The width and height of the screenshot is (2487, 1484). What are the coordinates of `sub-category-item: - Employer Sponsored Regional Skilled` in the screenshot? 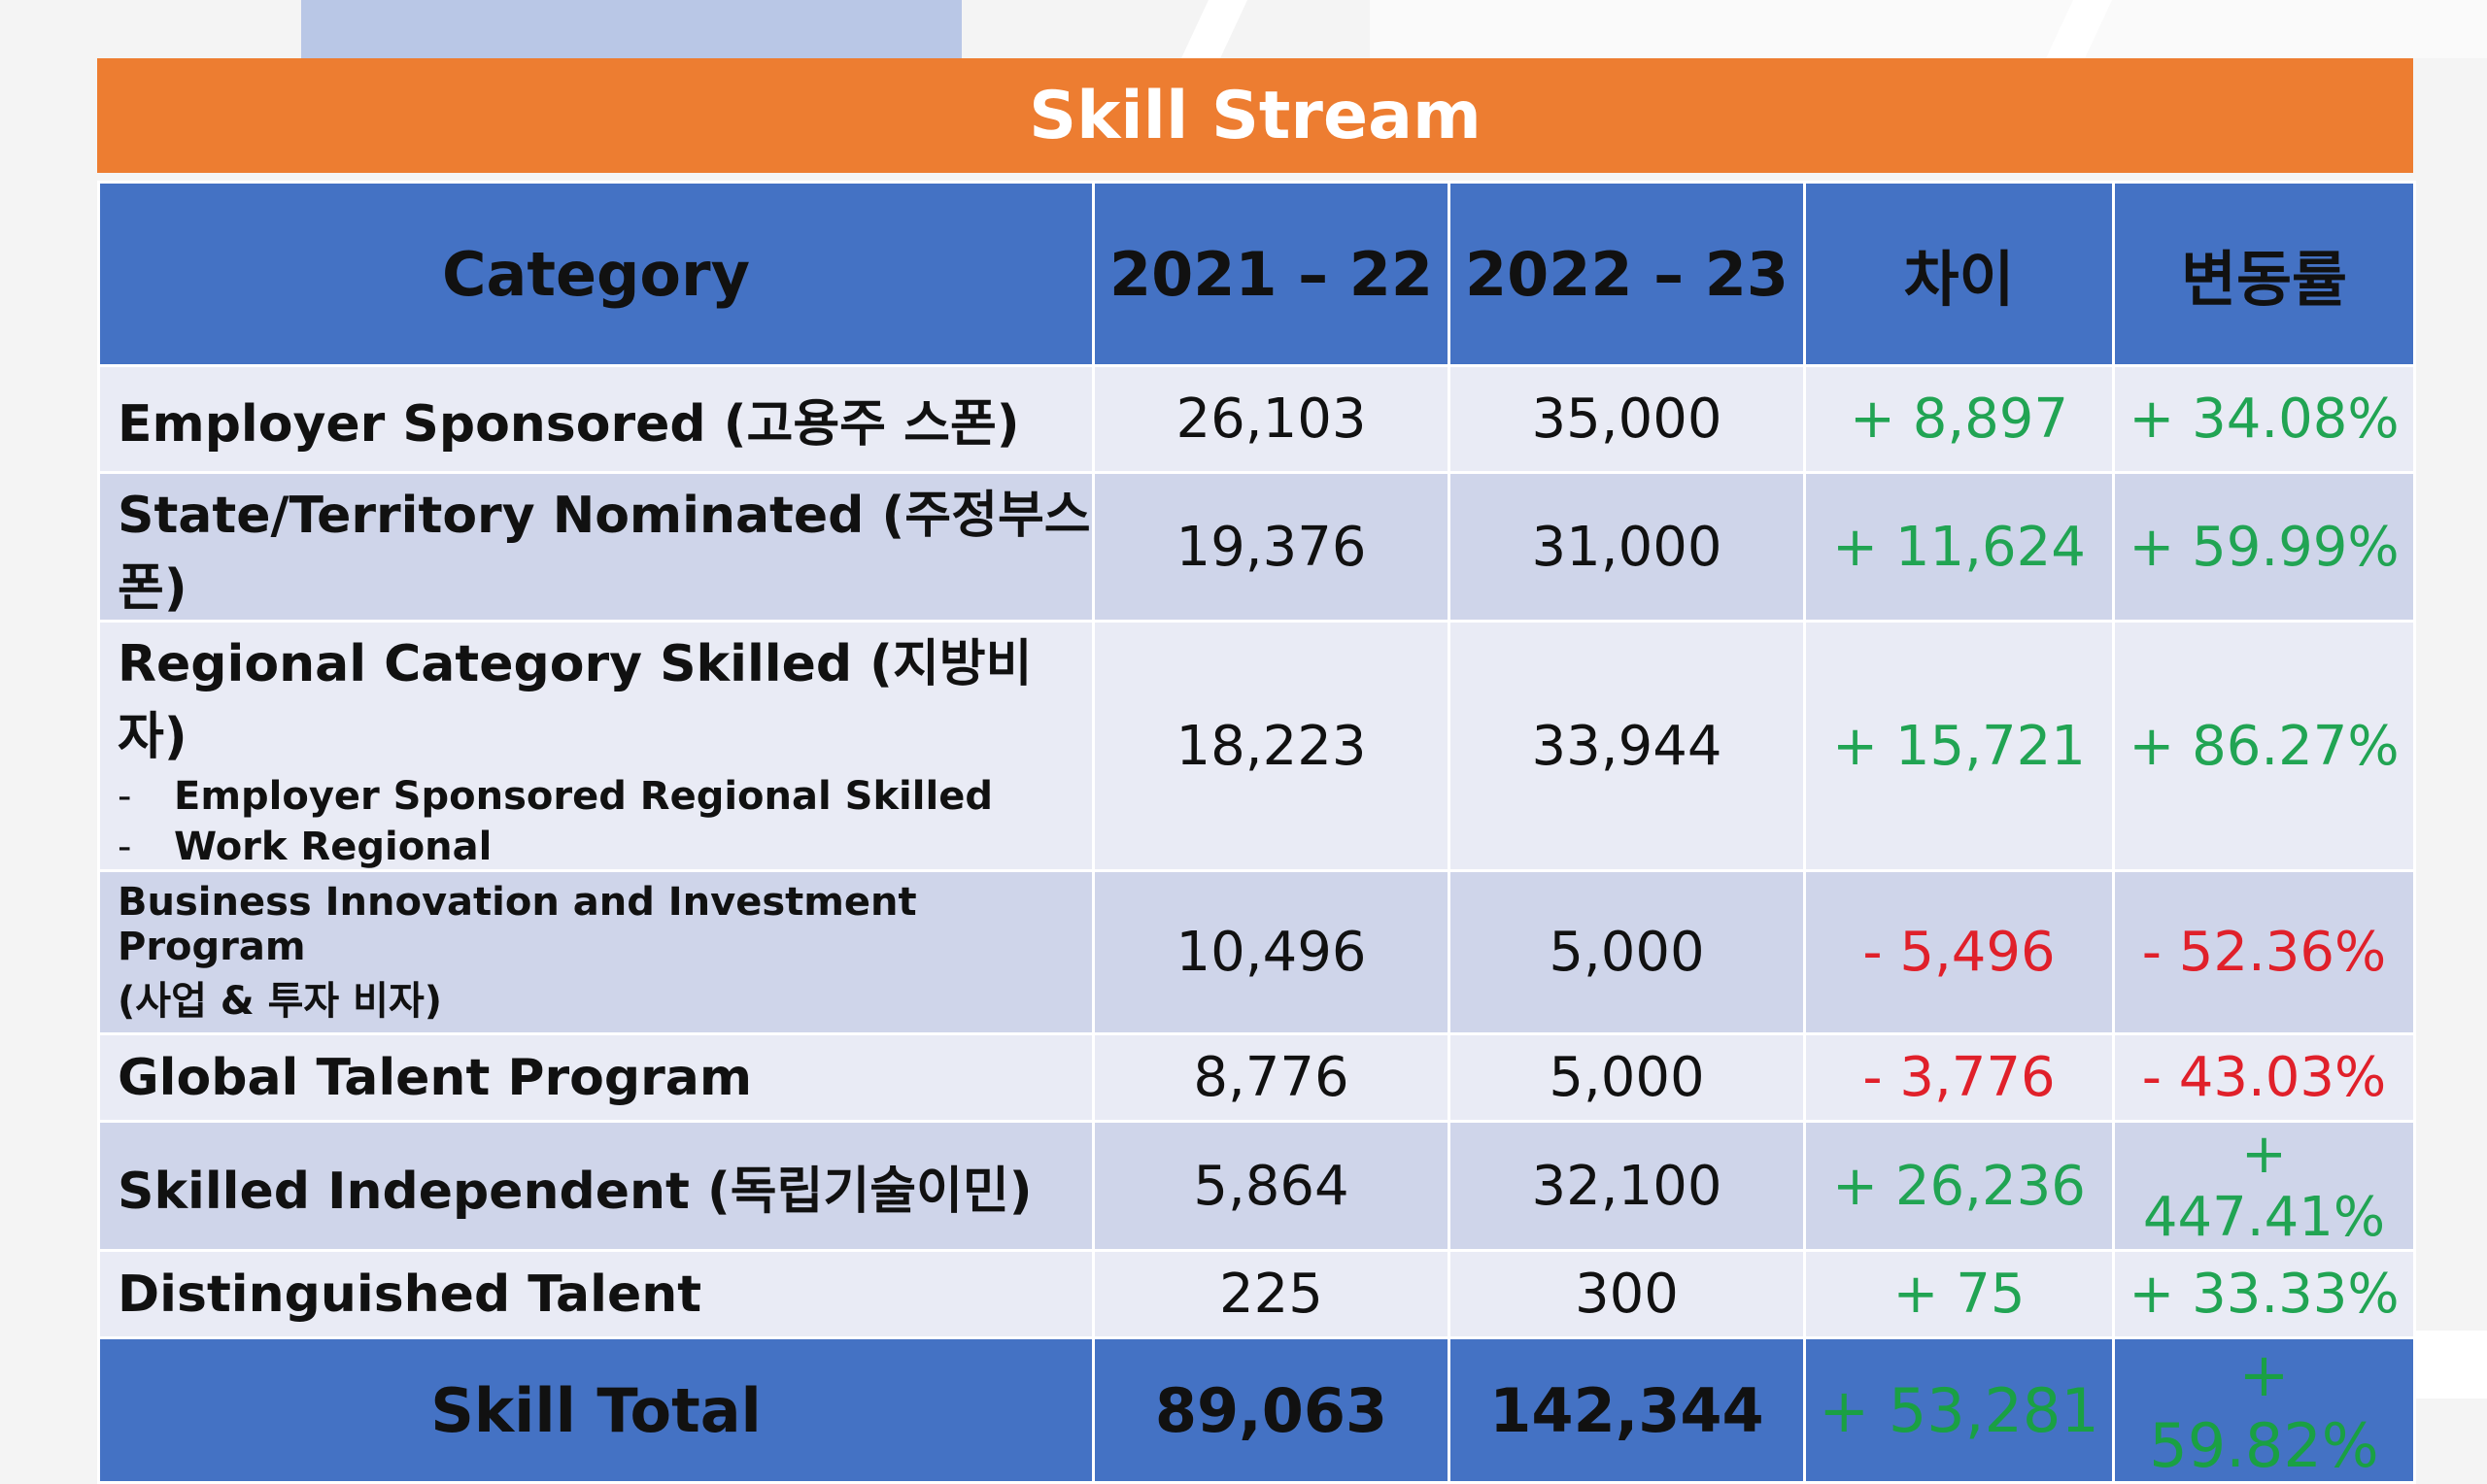 It's located at (605, 796).